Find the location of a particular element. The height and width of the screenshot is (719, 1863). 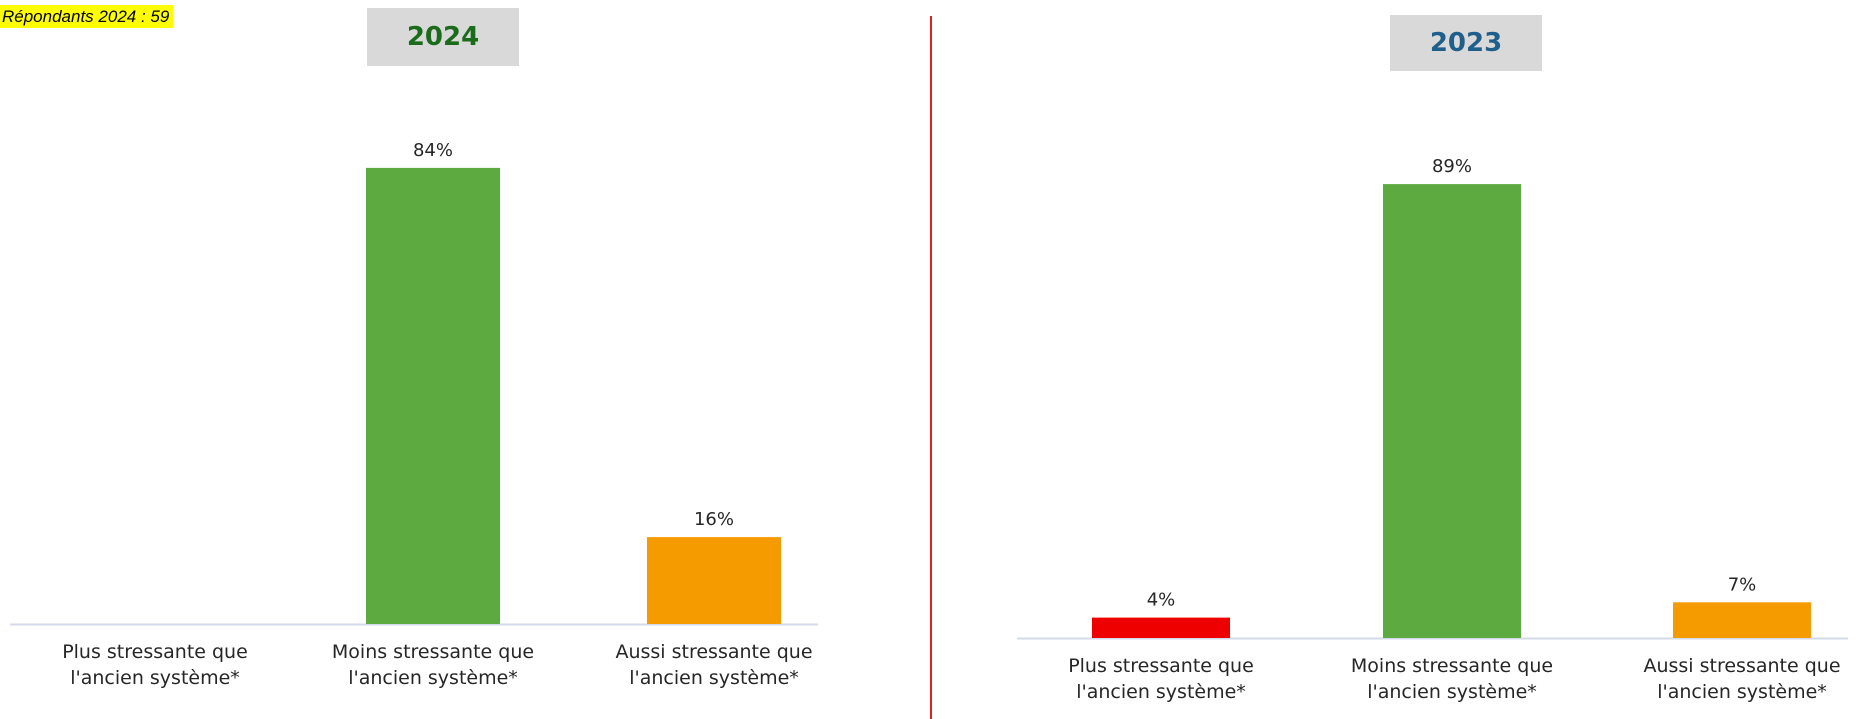

chart-divider is located at coordinates (931, 367).